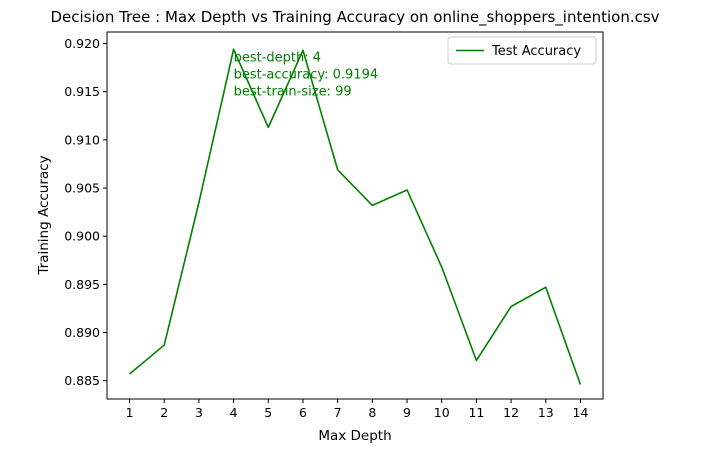 The image size is (710, 453). What do you see at coordinates (82, 284) in the screenshot?
I see `y-tick-label: 0.895` at bounding box center [82, 284].